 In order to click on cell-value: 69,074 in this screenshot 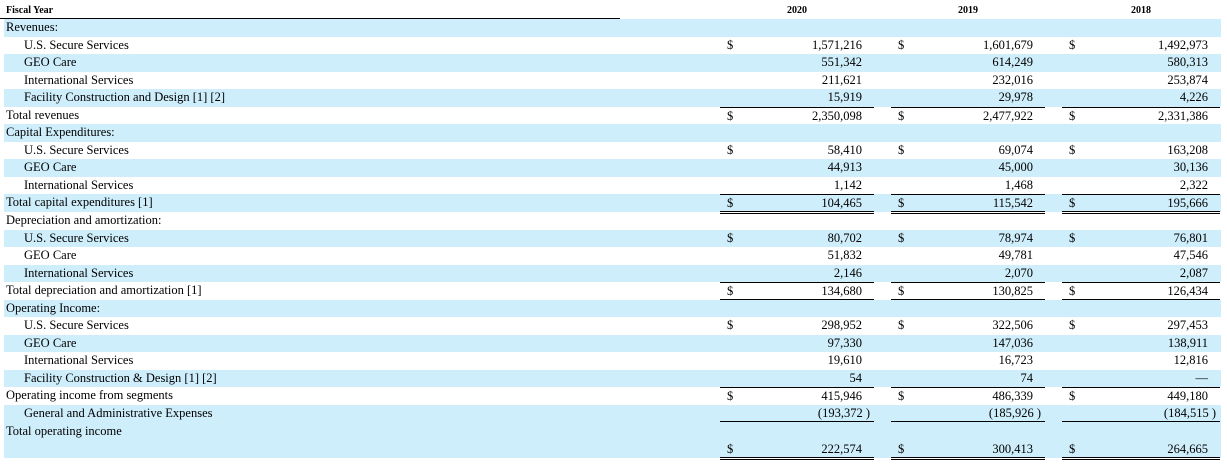, I will do `click(1015, 149)`.